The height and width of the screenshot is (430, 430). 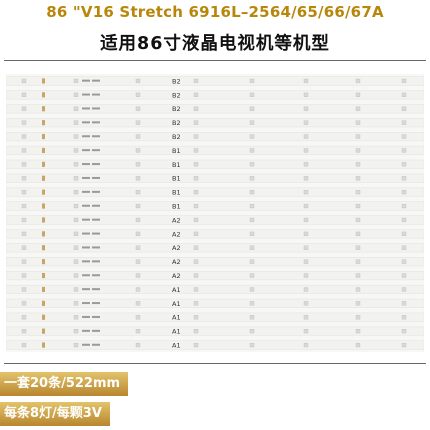 What do you see at coordinates (176, 137) in the screenshot?
I see `strip-label: B2` at bounding box center [176, 137].